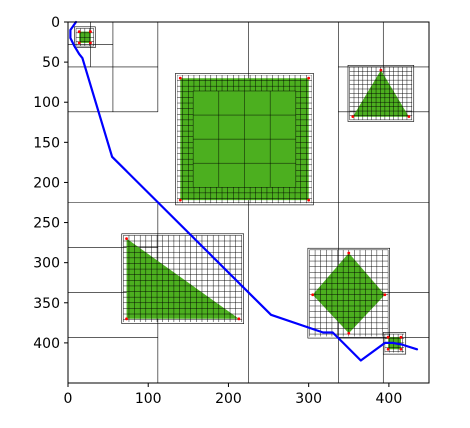  Describe the element at coordinates (46, 264) in the screenshot. I see `y-tick-label: 300` at that location.